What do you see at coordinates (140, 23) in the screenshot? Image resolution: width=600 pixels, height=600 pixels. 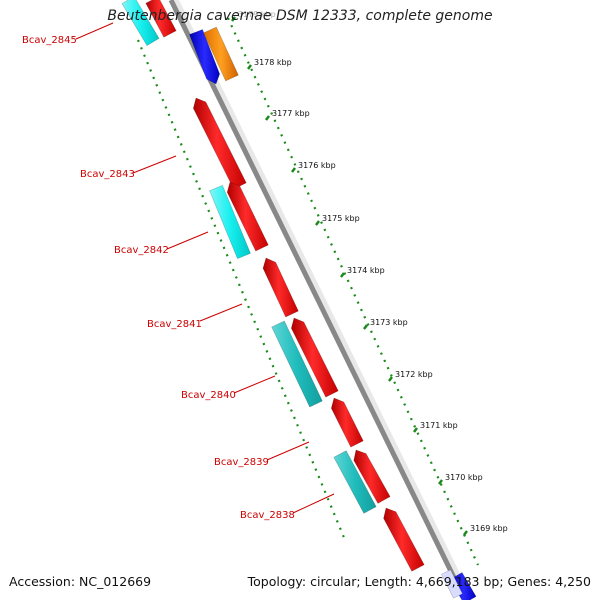 I see `gene-cyan-top` at bounding box center [140, 23].